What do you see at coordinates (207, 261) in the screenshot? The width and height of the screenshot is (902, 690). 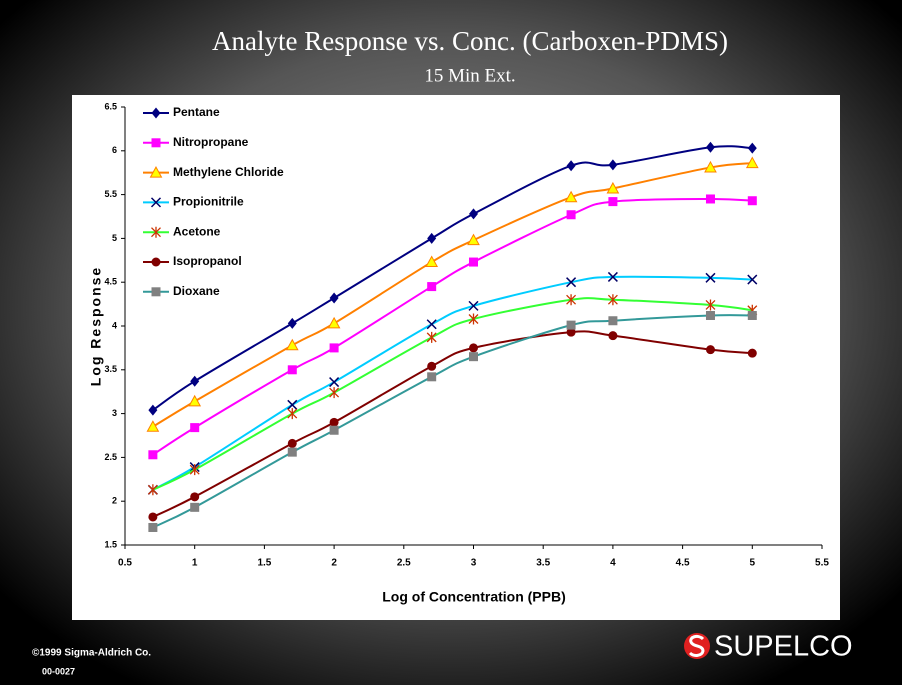 I see `legend-label: Isopropanol` at bounding box center [207, 261].